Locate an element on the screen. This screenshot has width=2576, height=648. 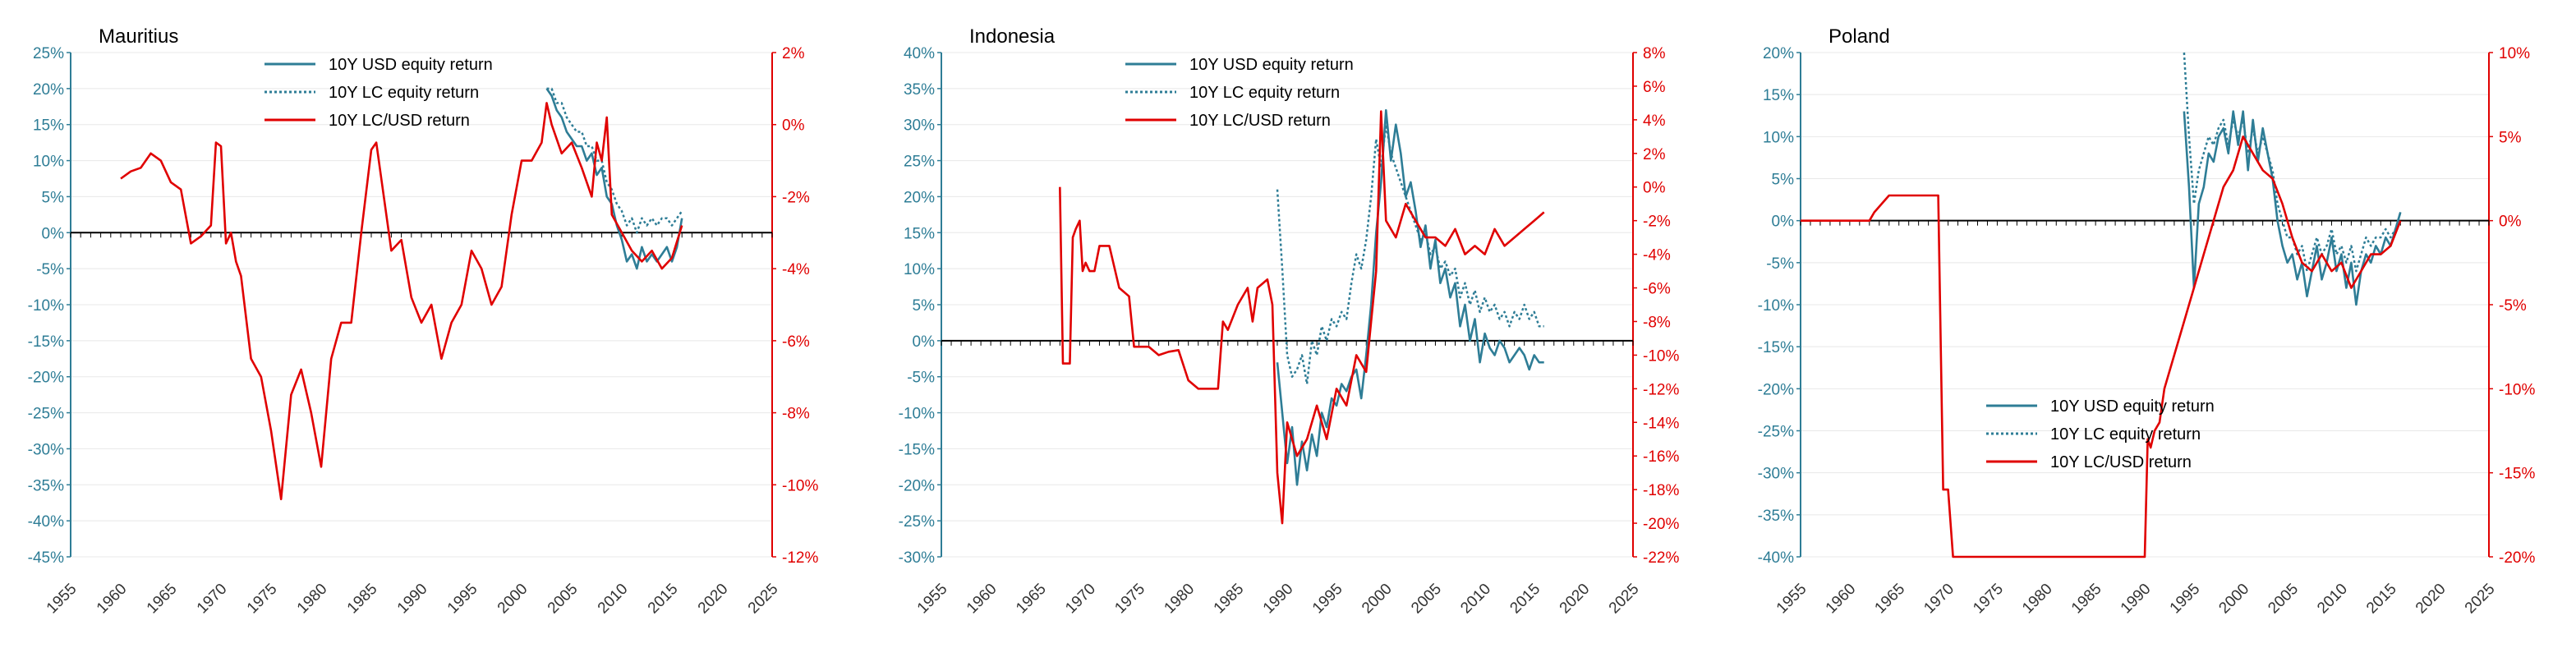
right-tick-label: -18% is located at coordinates (1661, 490).